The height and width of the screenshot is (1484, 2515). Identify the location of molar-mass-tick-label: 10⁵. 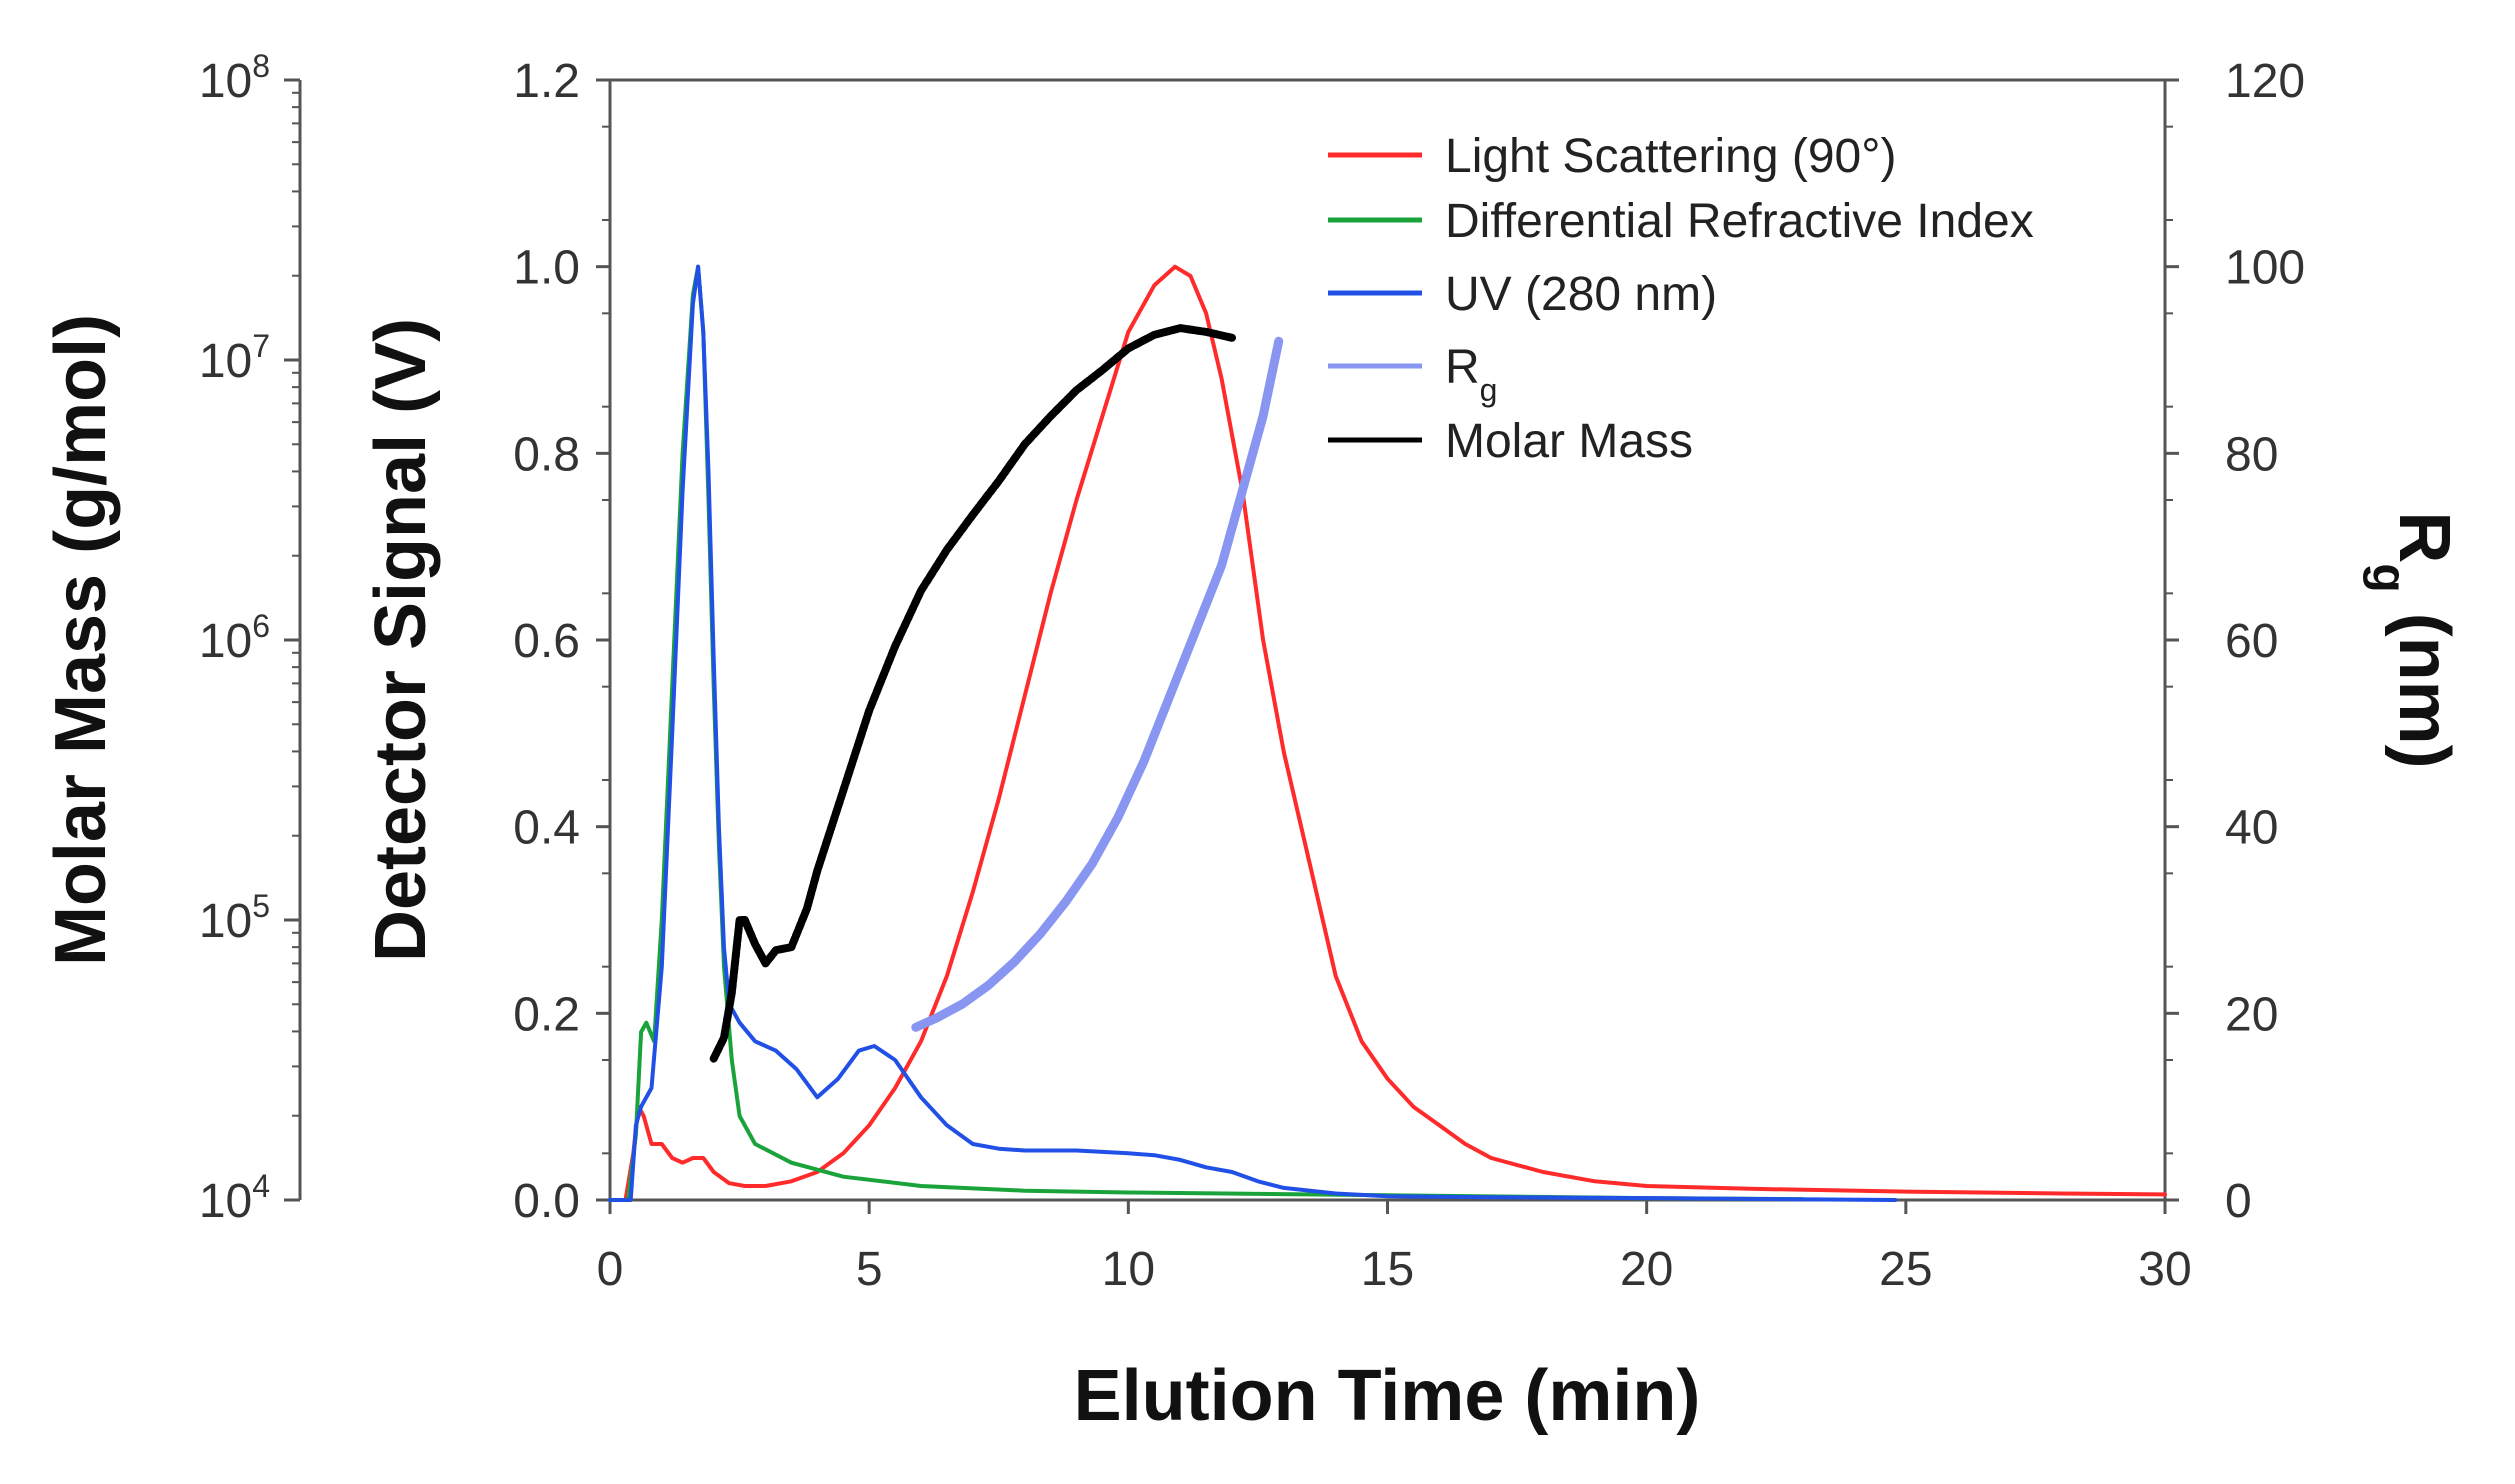
(234, 918).